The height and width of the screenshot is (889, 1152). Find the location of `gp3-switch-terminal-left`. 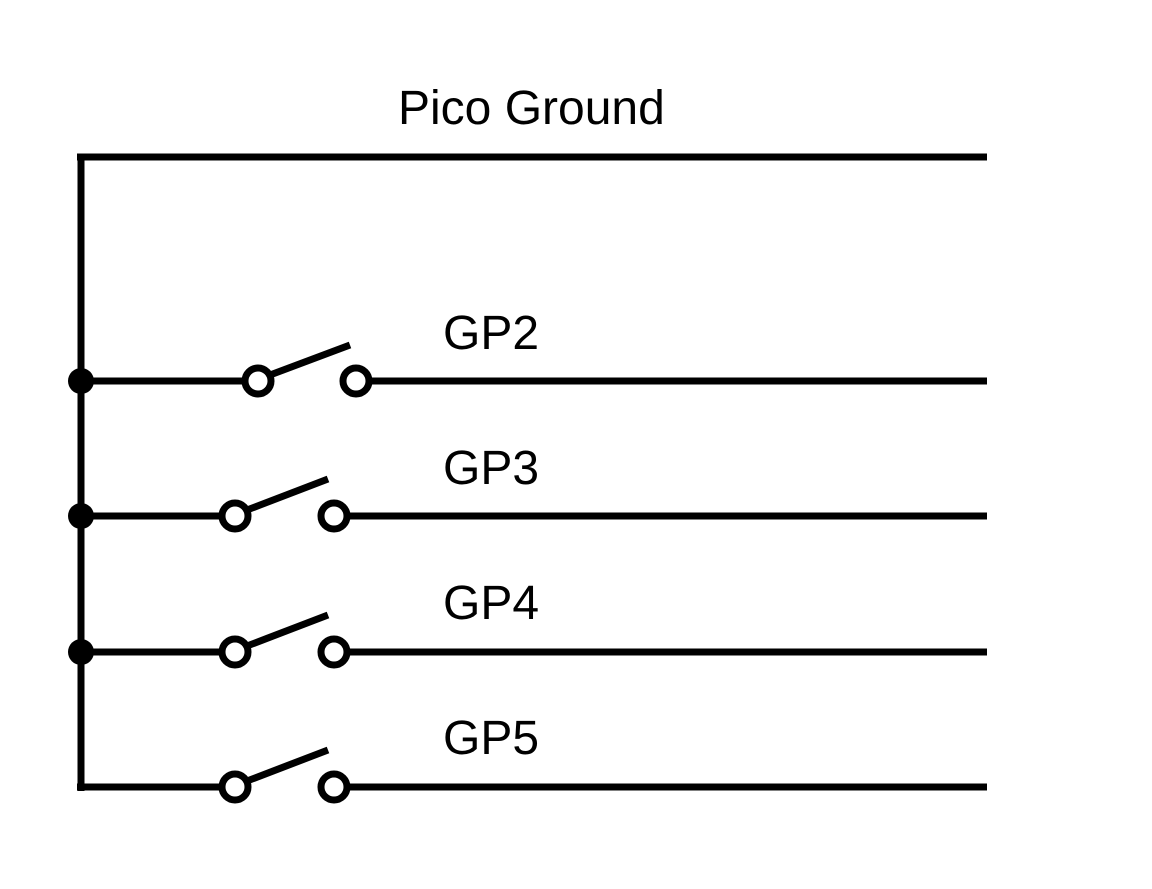

gp3-switch-terminal-left is located at coordinates (235, 516).